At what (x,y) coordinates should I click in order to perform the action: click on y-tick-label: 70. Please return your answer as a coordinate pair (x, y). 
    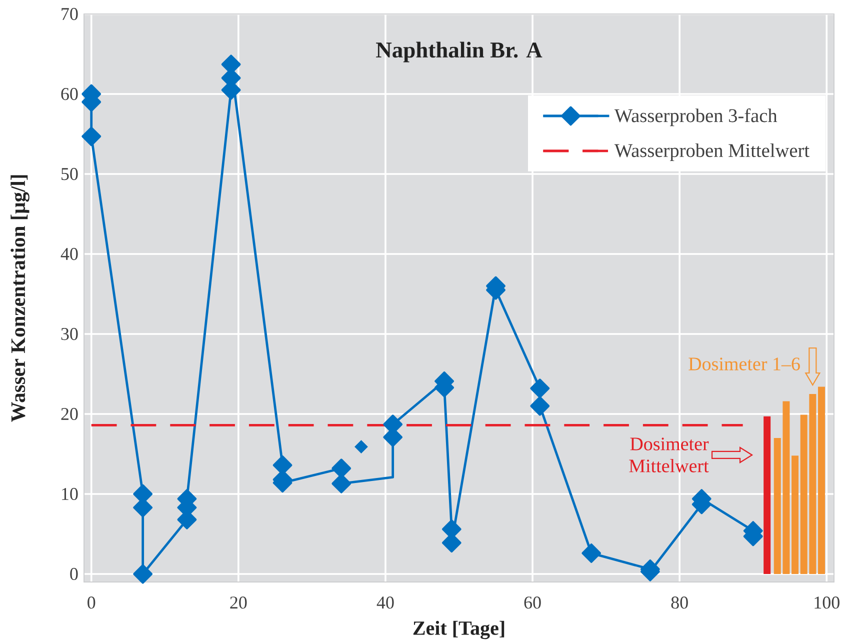
    Looking at the image, I should click on (70, 14).